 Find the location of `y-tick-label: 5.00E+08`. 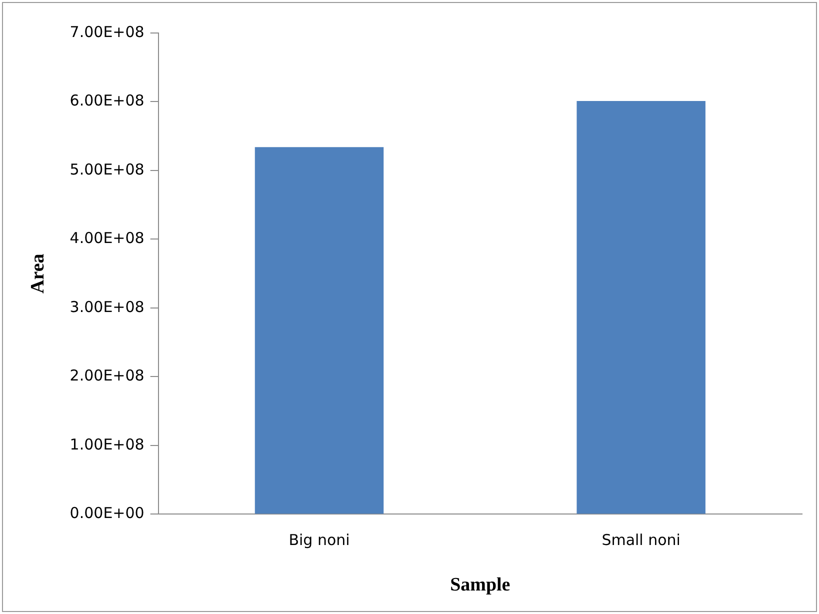

y-tick-label: 5.00E+08 is located at coordinates (107, 169).